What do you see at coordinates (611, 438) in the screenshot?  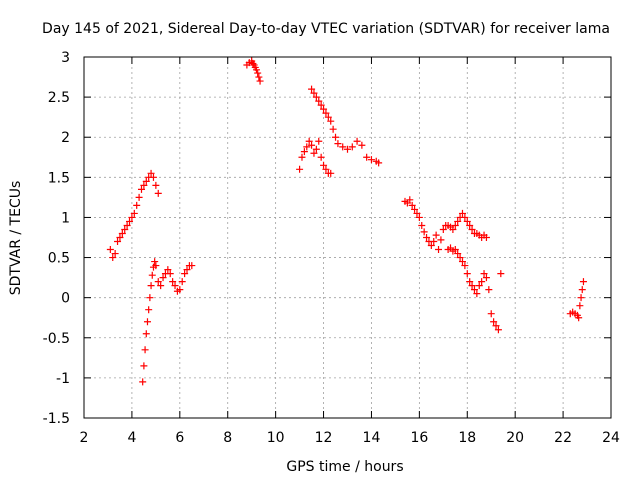 I see `x-tick-label: 24` at bounding box center [611, 438].